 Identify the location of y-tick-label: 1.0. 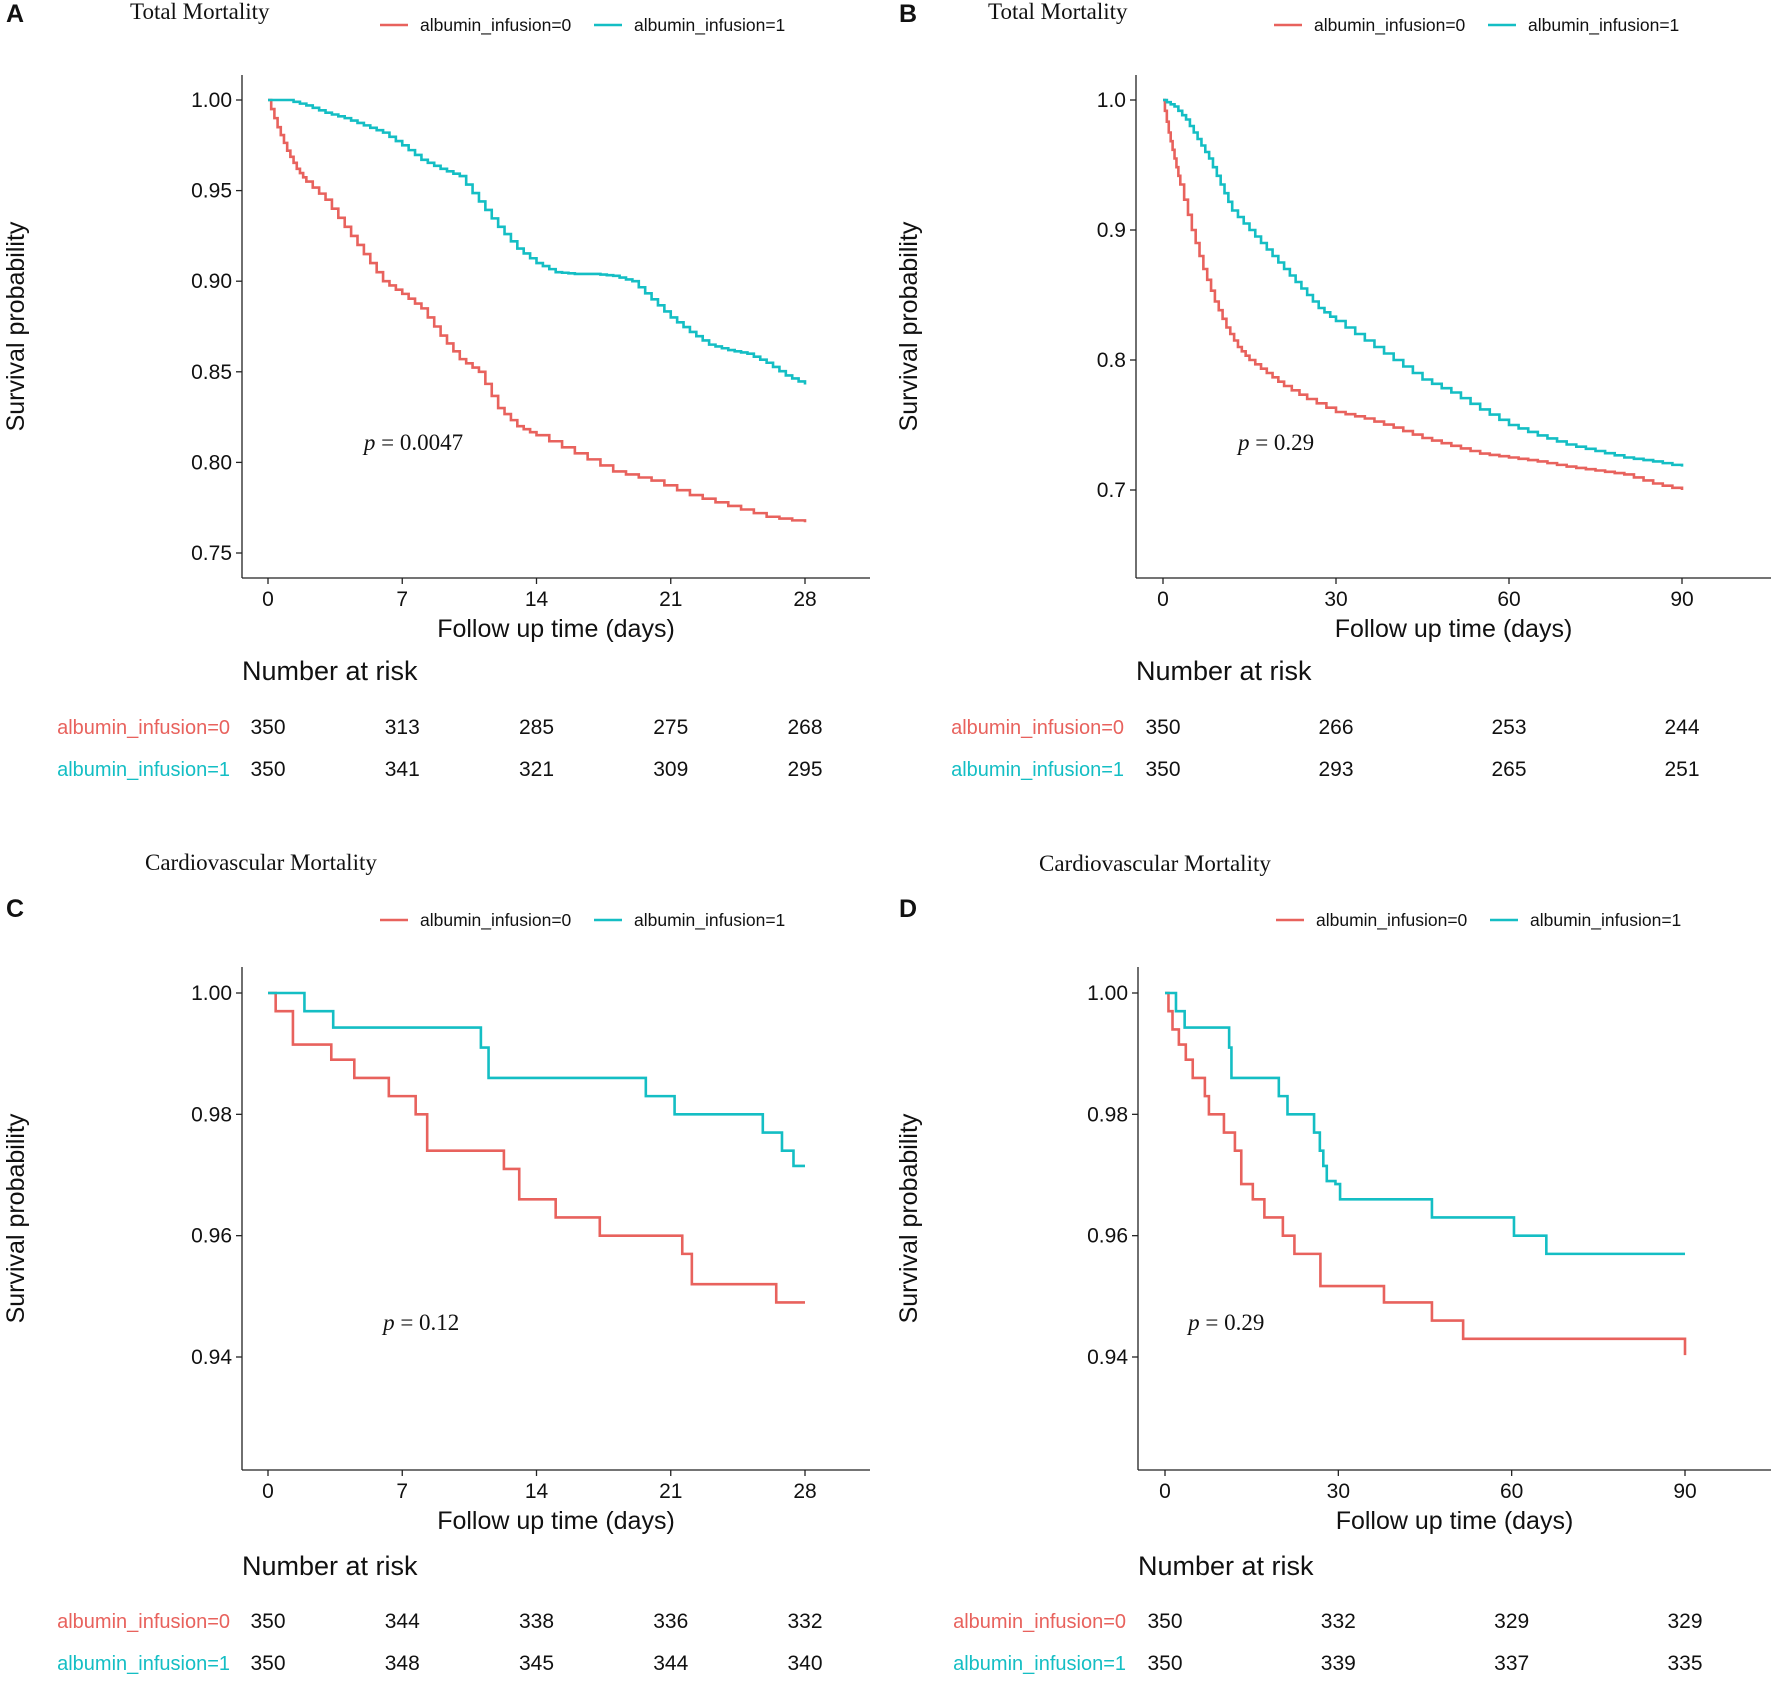
(1111, 100).